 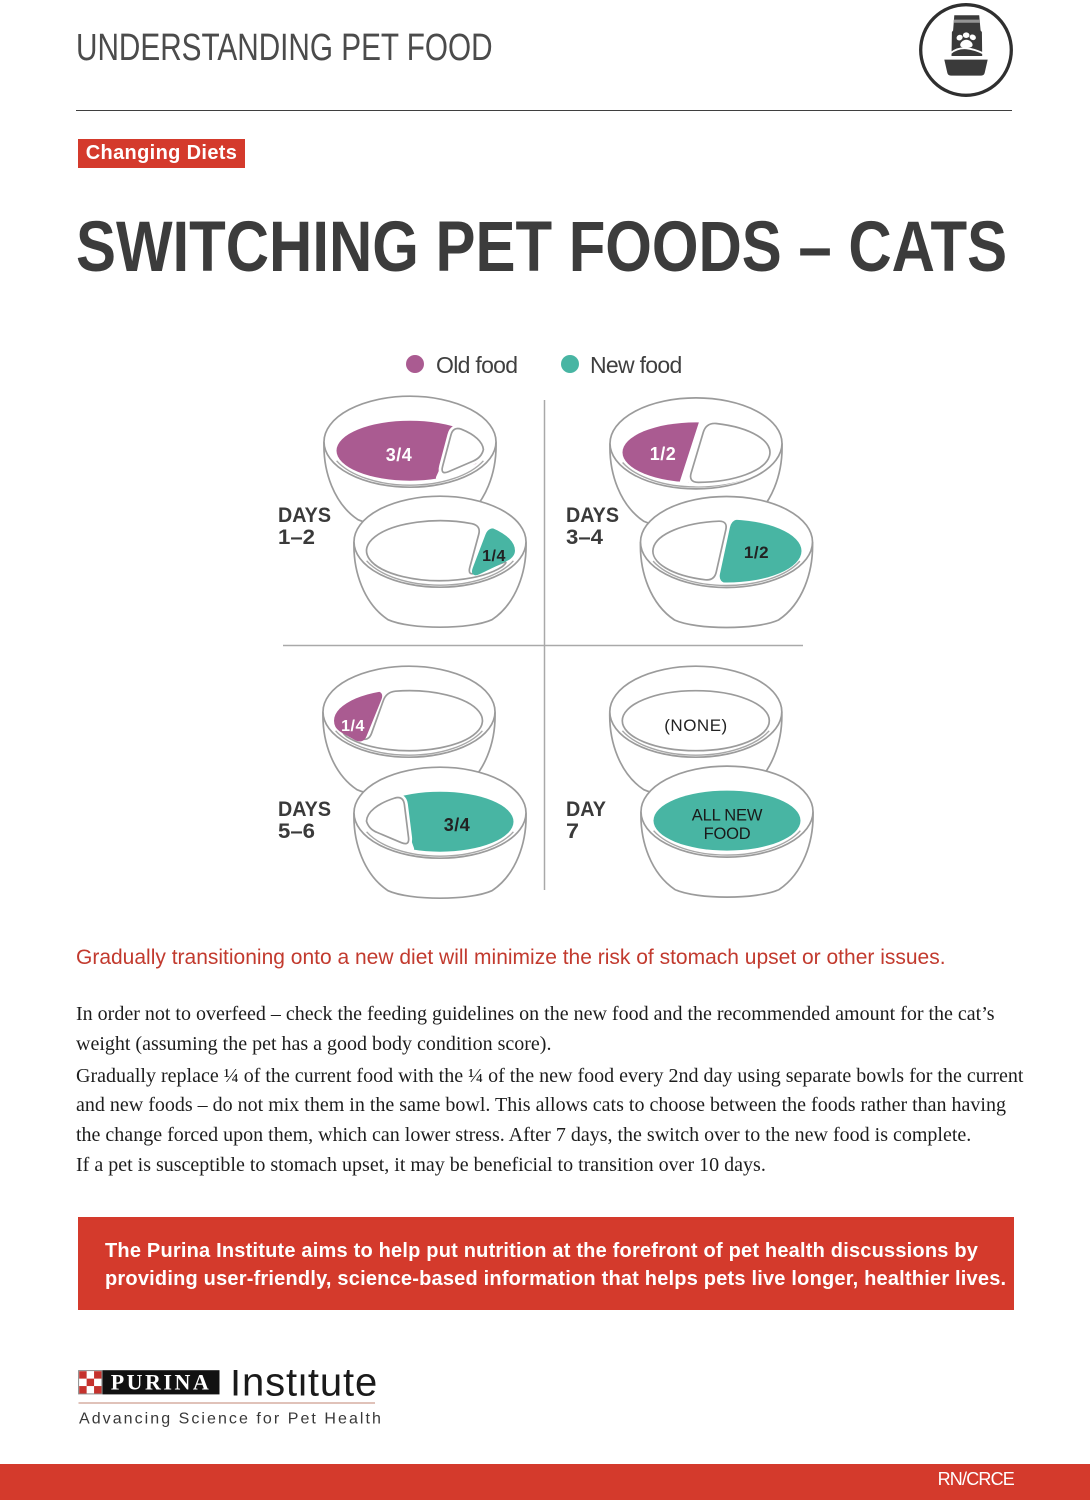 What do you see at coordinates (586, 809) in the screenshot?
I see `svg-text: DAY` at bounding box center [586, 809].